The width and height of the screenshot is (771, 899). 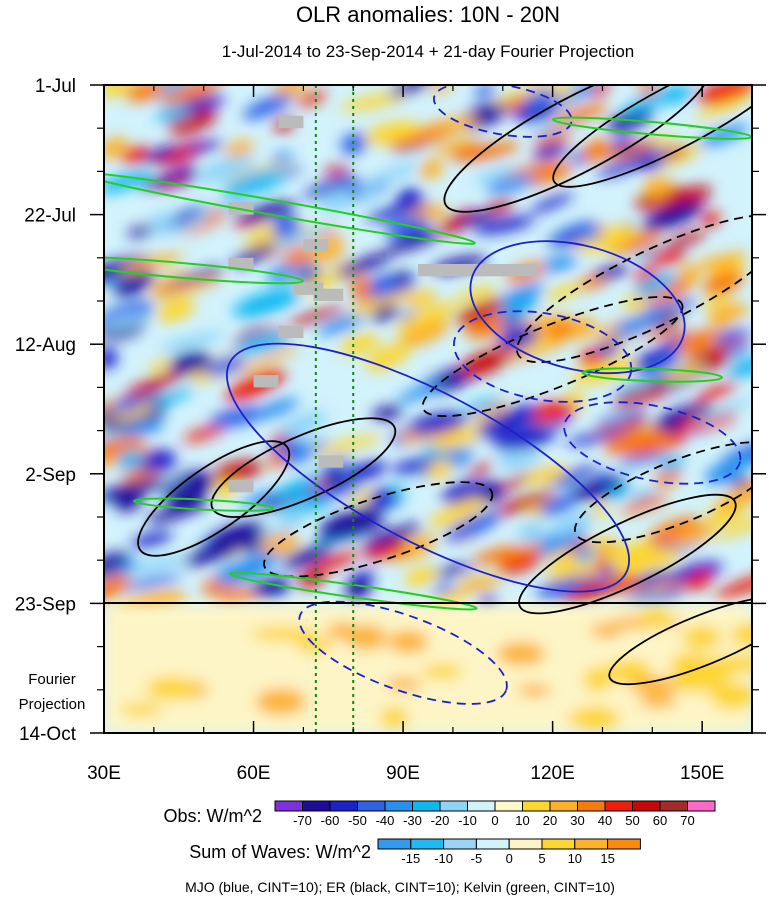 I want to click on projection-anomaly-field, so click(x=428, y=668).